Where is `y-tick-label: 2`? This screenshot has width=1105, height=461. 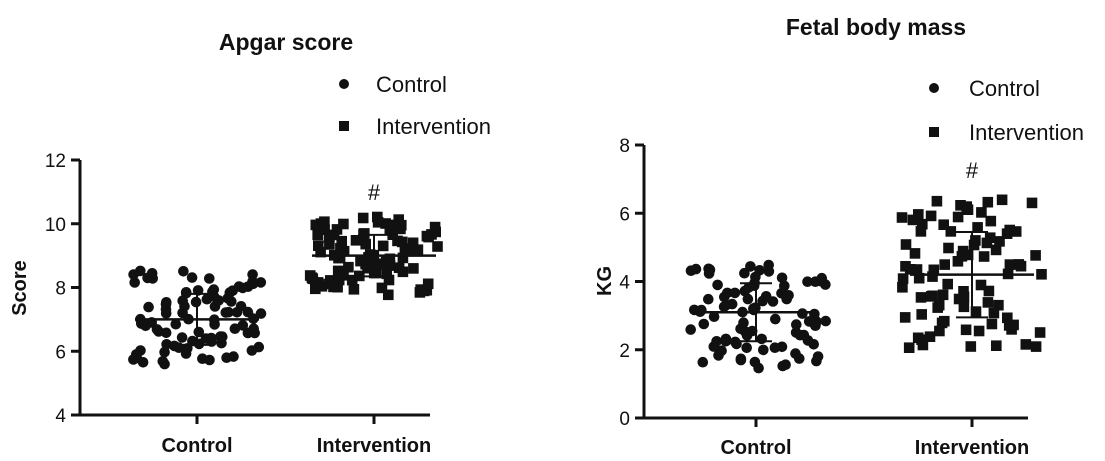 y-tick-label: 2 is located at coordinates (624, 351).